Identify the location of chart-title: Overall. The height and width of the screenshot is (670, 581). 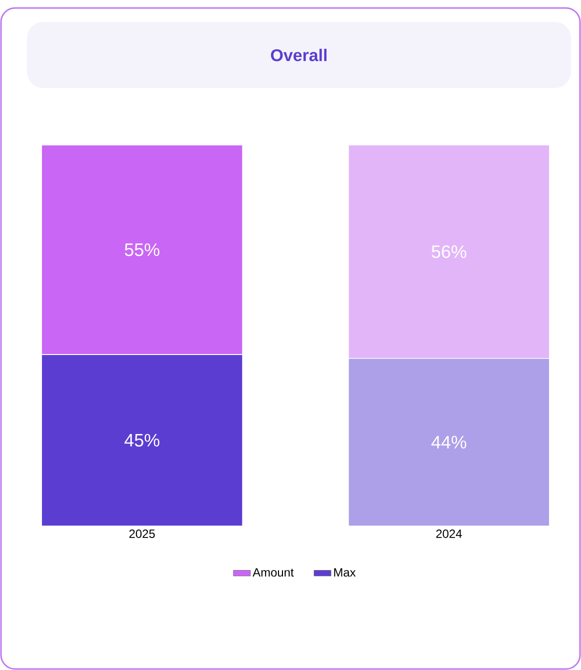
(298, 55).